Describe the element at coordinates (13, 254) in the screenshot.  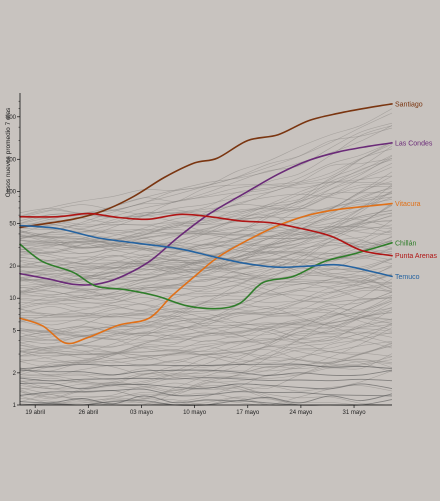
I see `y-ticks-group: 1 2 5 10 20 50 100 200 500` at that location.